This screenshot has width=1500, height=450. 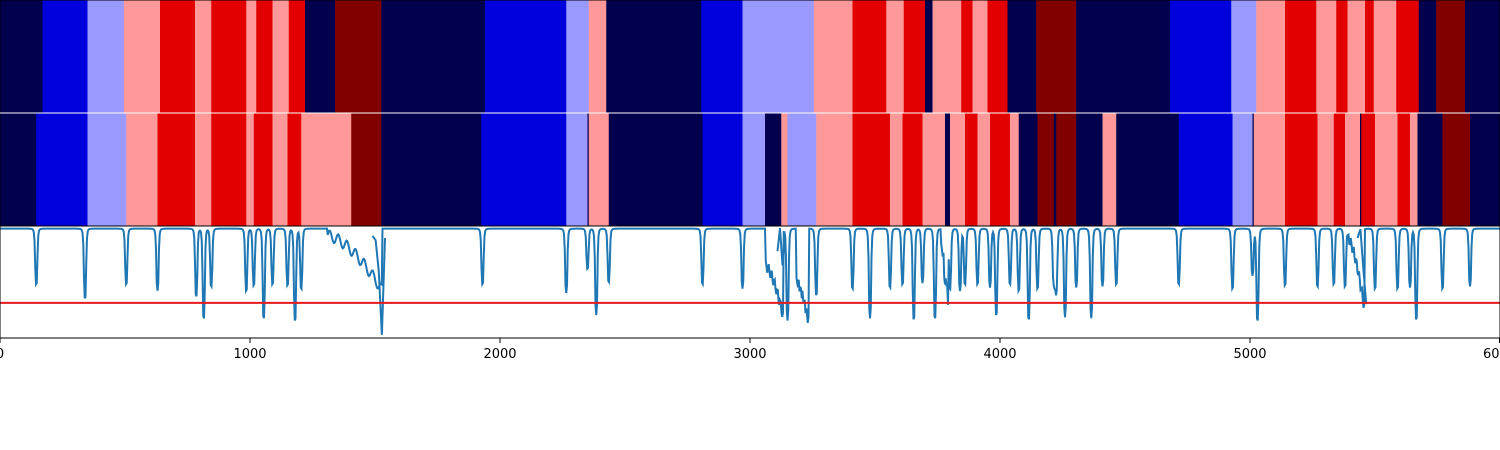 I want to click on x-tick-label: 3000, so click(x=749, y=354).